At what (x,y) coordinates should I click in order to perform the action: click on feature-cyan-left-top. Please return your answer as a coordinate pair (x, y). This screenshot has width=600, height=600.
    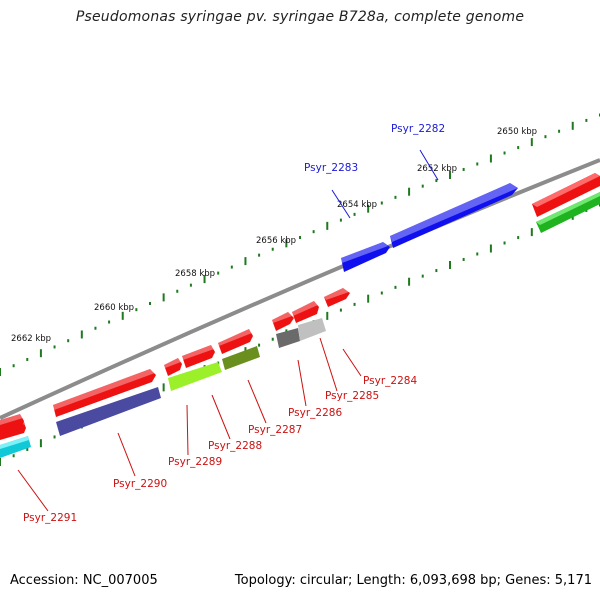
    Looking at the image, I should click on (14, 442).